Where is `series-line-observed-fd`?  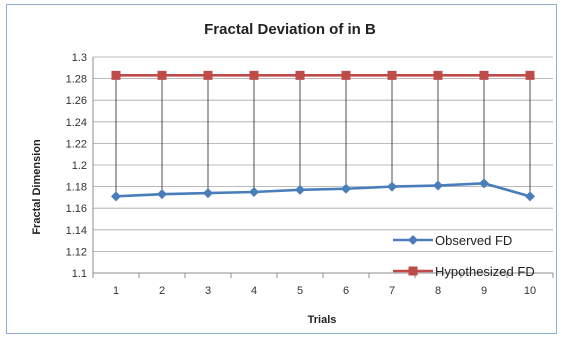
series-line-observed-fd is located at coordinates (323, 190).